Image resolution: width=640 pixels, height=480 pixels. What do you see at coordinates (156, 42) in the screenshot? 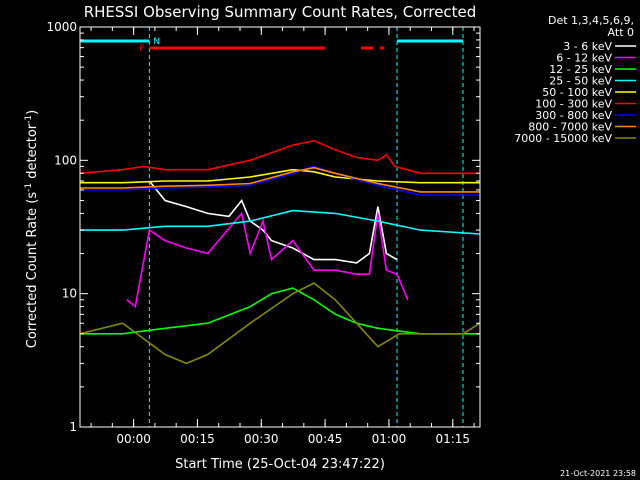
I see `night-flag-label: N` at bounding box center [156, 42].